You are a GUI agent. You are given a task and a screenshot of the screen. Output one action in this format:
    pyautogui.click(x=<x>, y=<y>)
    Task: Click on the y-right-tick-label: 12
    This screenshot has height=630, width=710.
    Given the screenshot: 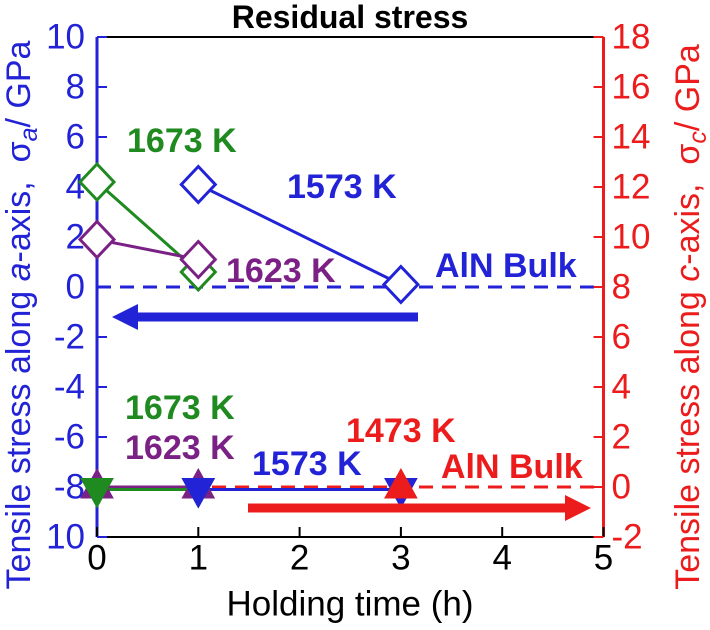 What is the action you would take?
    pyautogui.click(x=631, y=187)
    